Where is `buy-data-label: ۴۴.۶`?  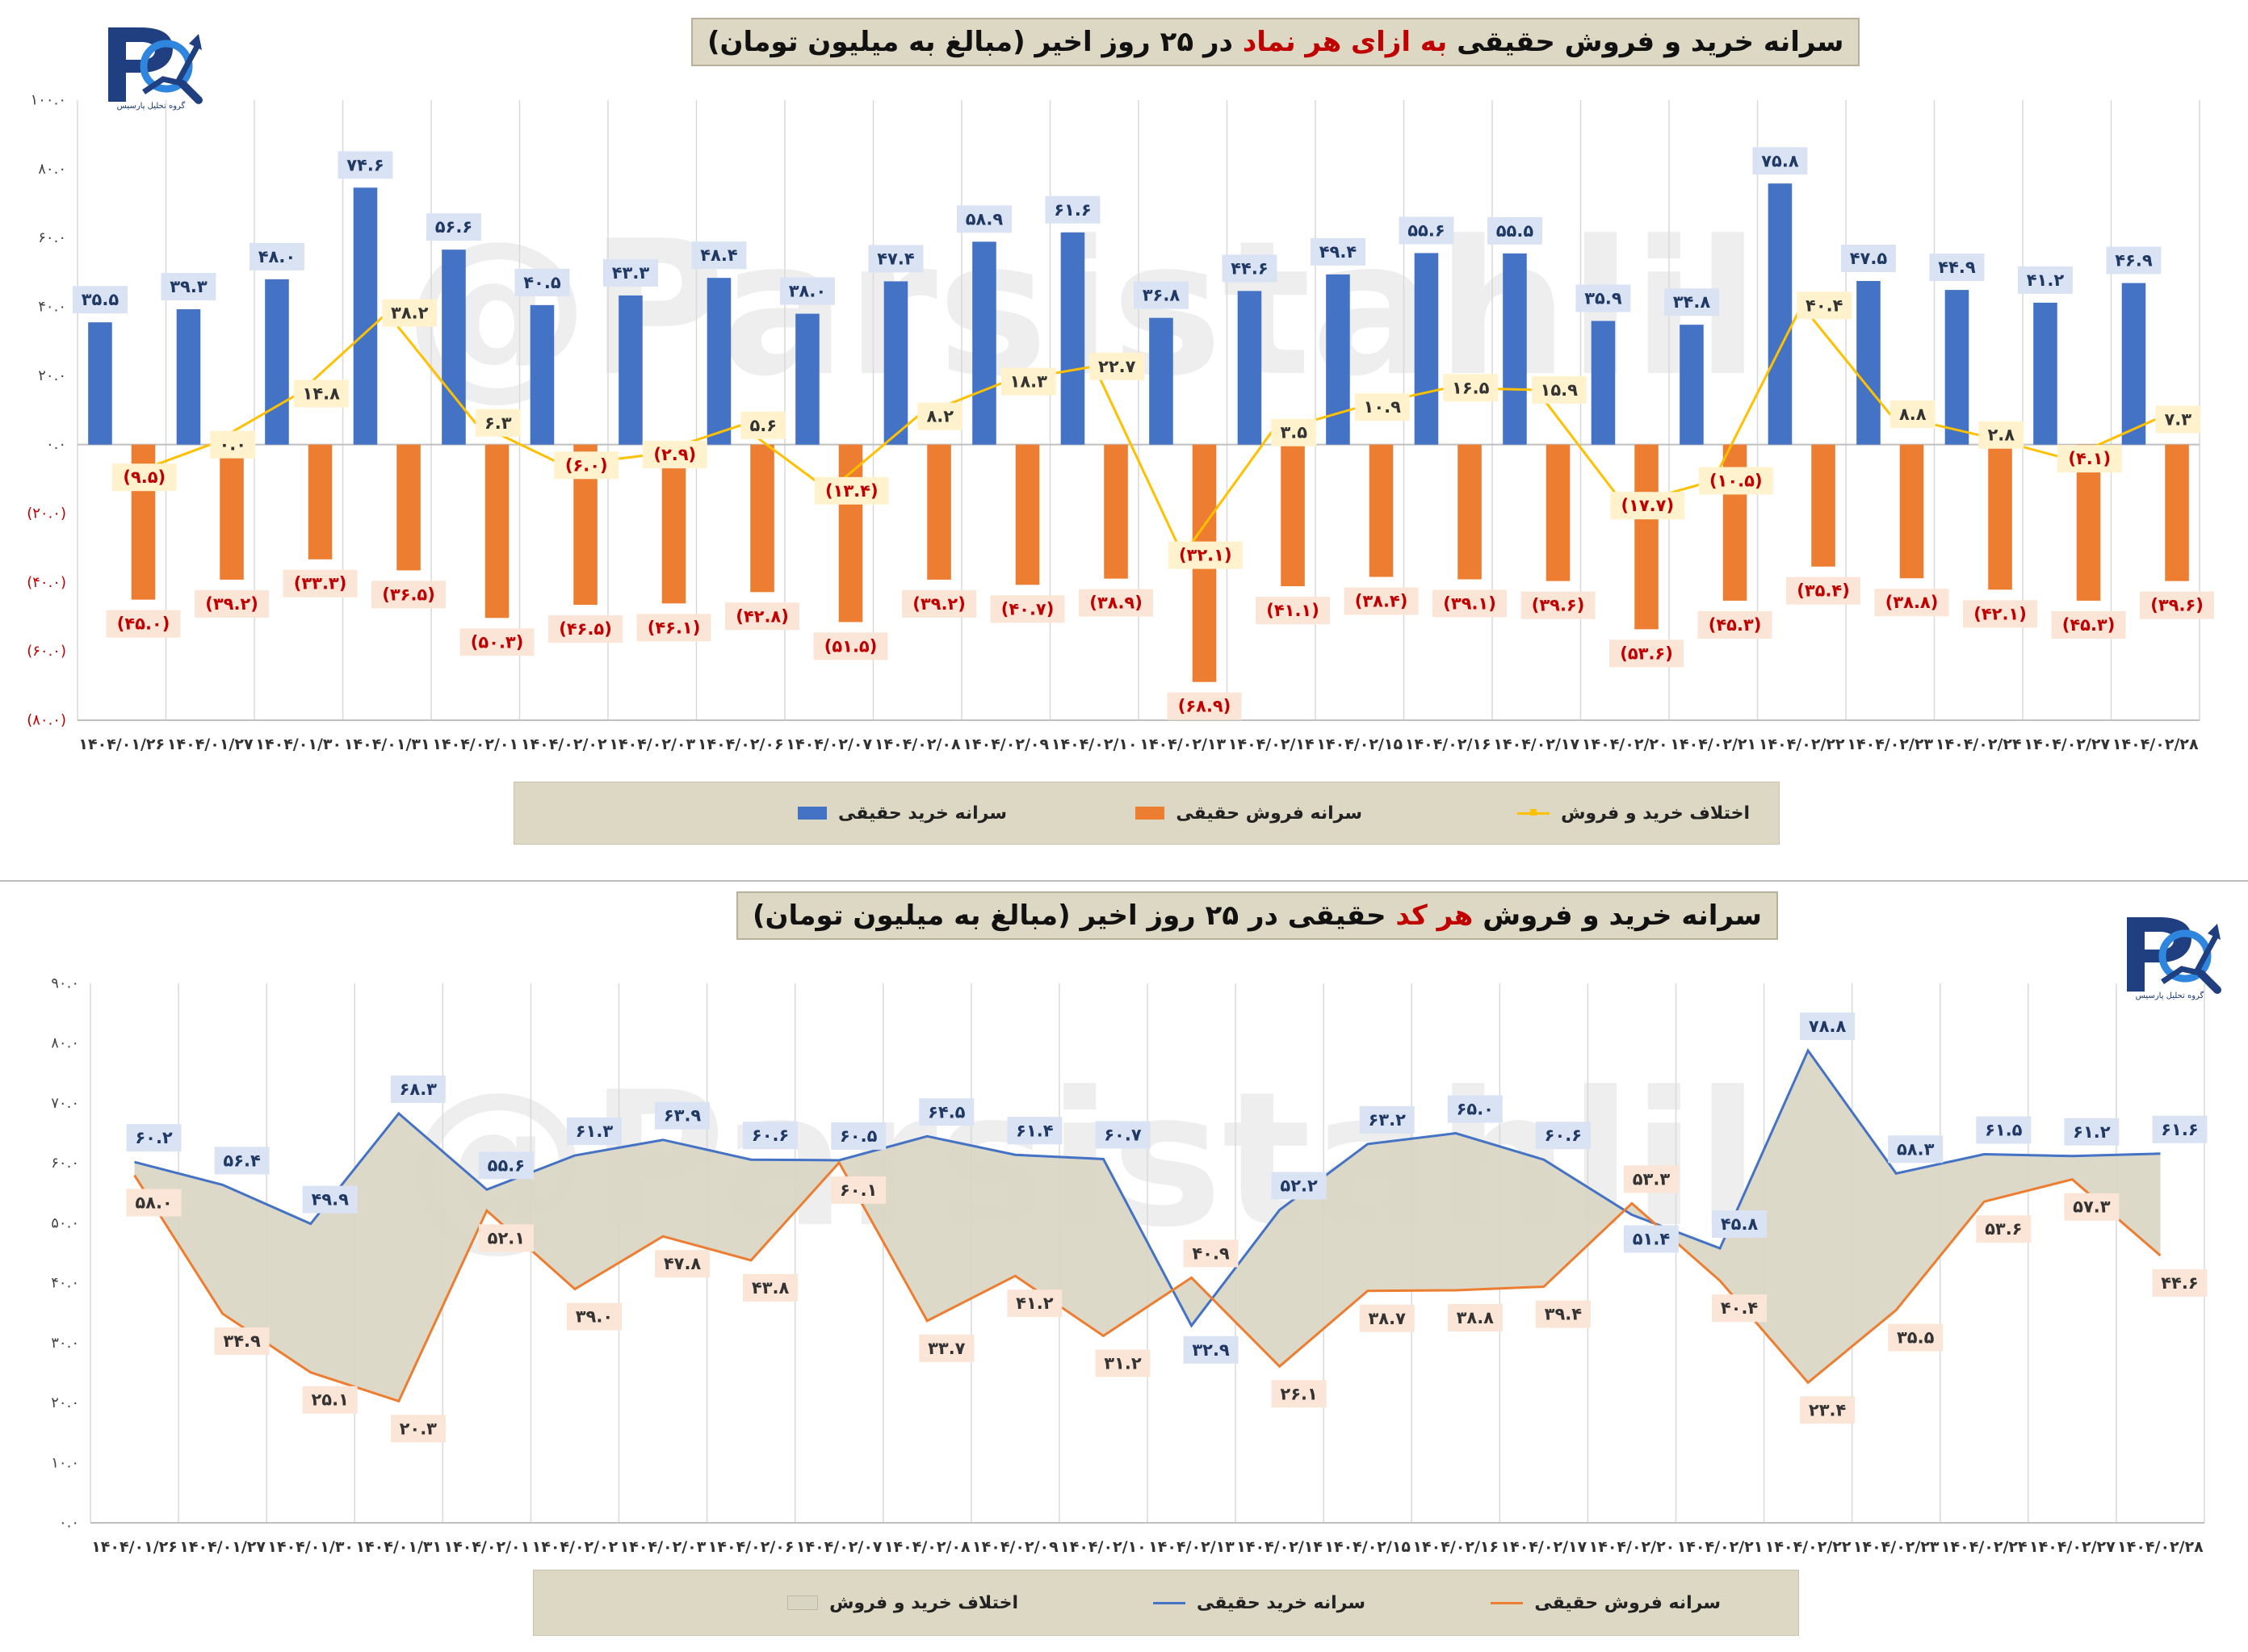
buy-data-label: ۴۴.۶ is located at coordinates (1249, 268).